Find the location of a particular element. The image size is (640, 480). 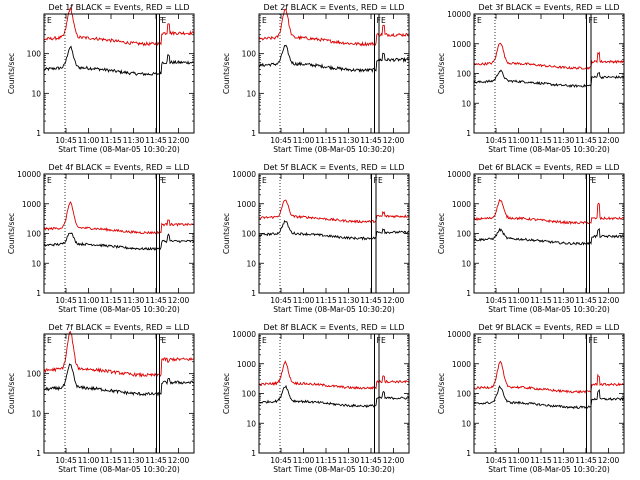

panel-7-ytick-label: 100 is located at coordinates (34, 374).